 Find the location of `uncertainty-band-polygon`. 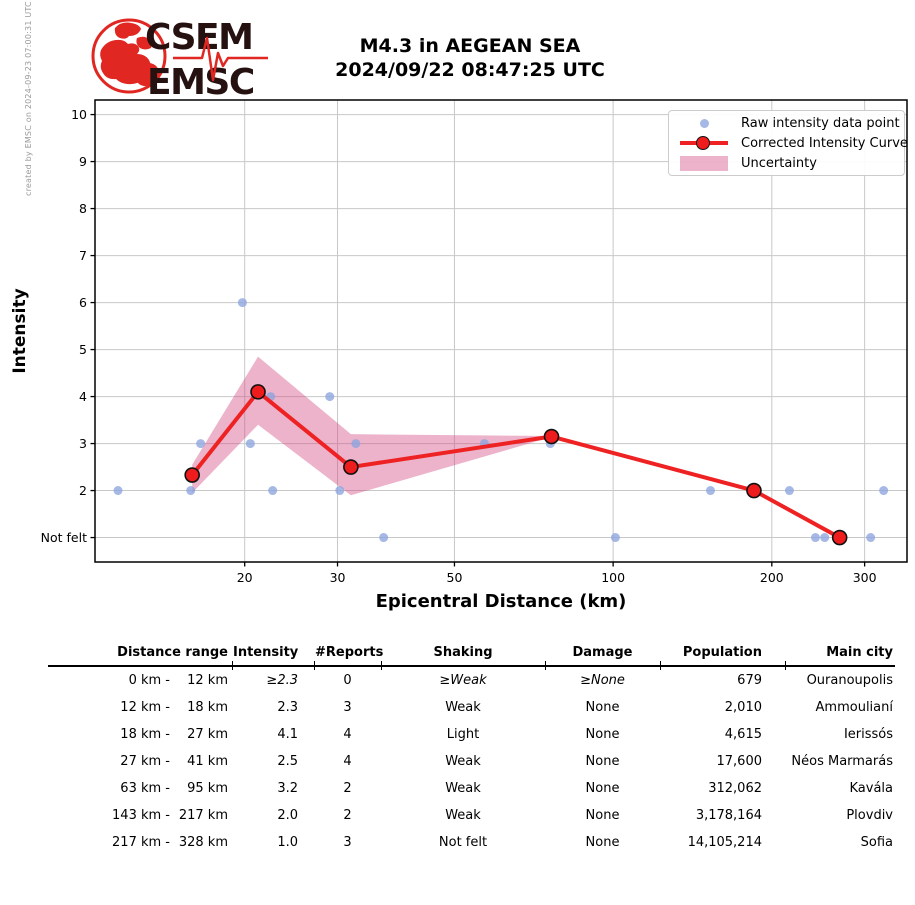

uncertainty-band-polygon is located at coordinates (372, 426).